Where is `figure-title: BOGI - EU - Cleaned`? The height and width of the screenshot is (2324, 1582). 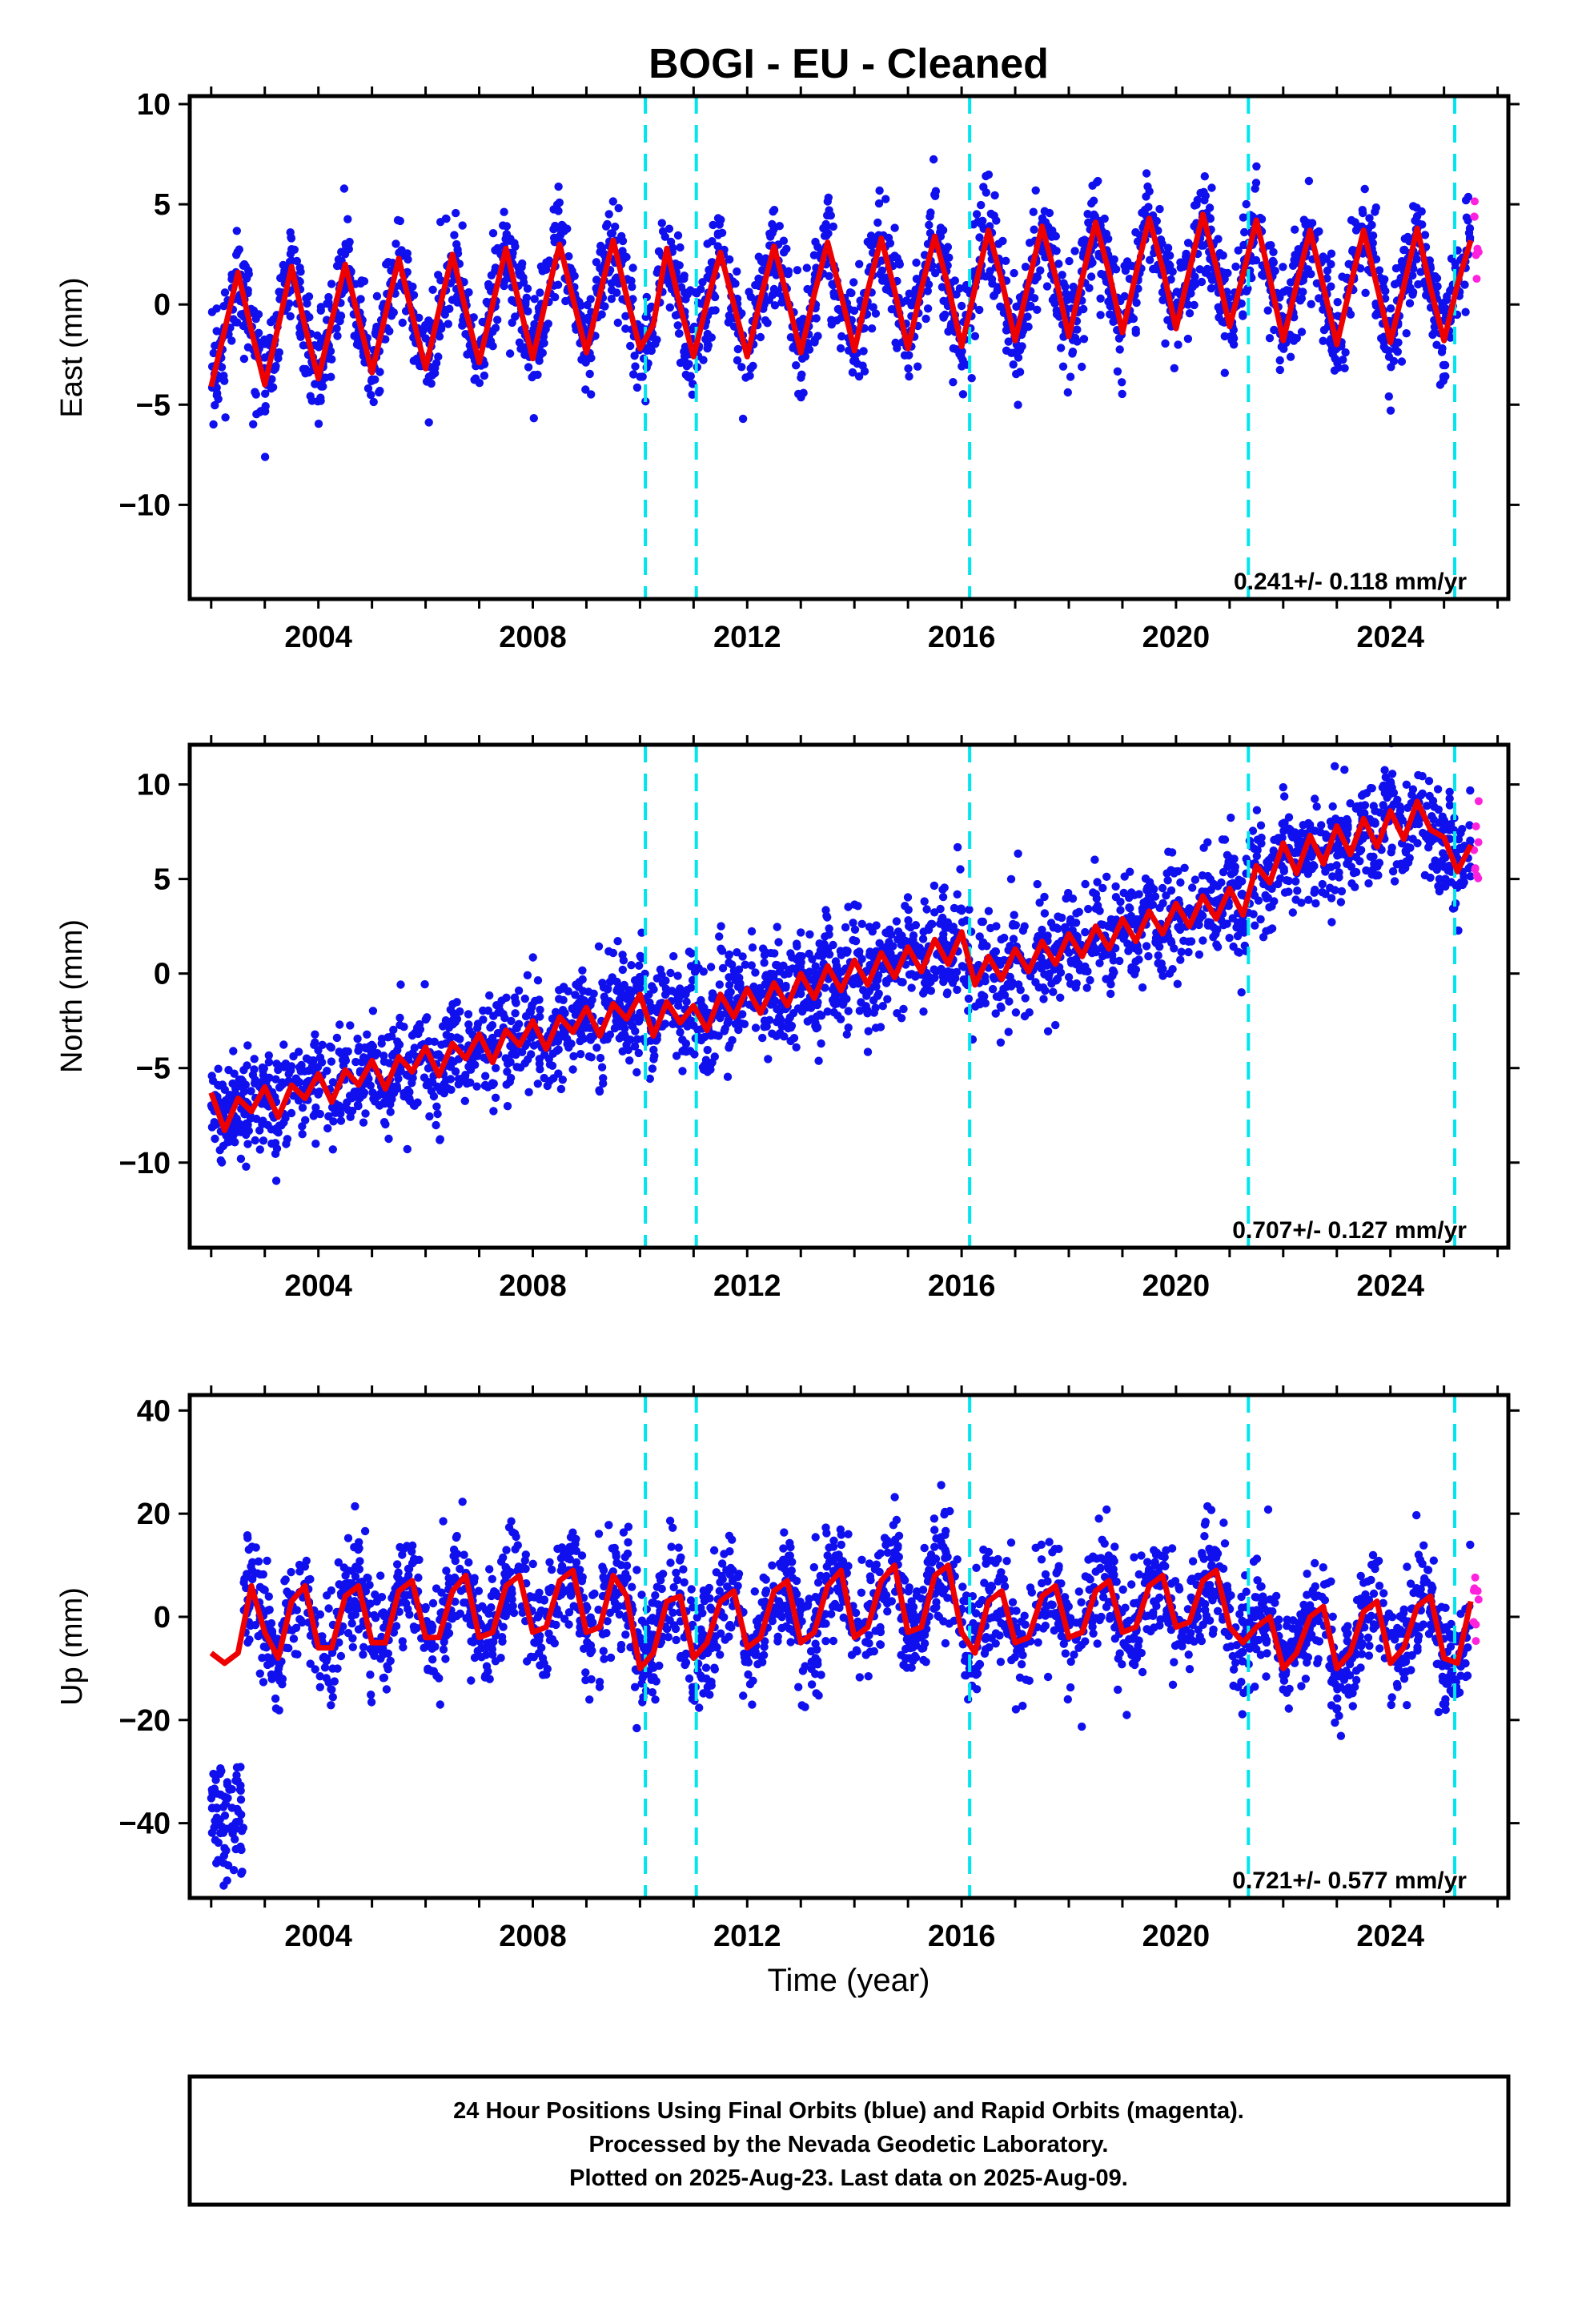
figure-title: BOGI - EU - Cleaned is located at coordinates (848, 64).